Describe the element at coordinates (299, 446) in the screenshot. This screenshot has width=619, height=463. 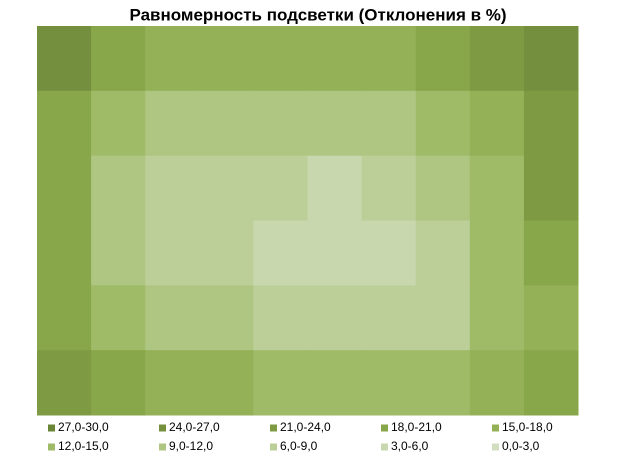
I see `legend-label: 6,0-9,0` at that location.